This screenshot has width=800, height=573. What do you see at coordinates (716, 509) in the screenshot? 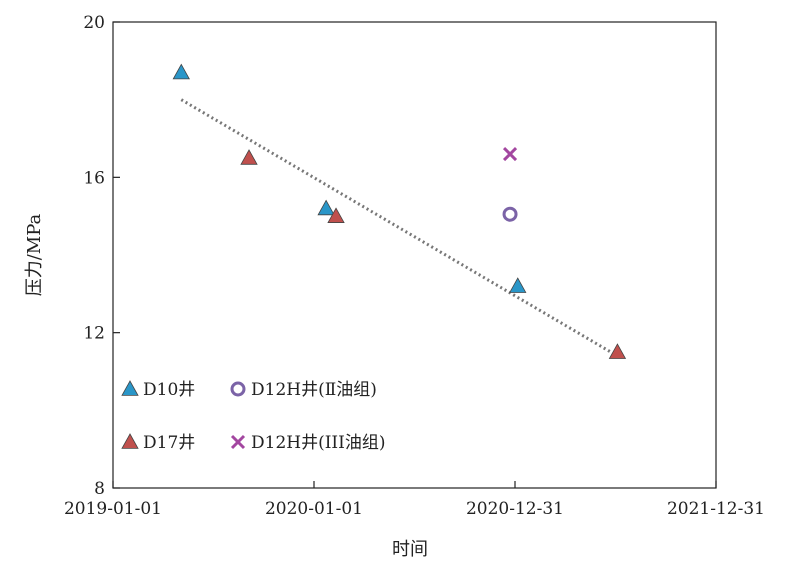
I see `x-tick-label: 2021-12-31` at bounding box center [716, 509].